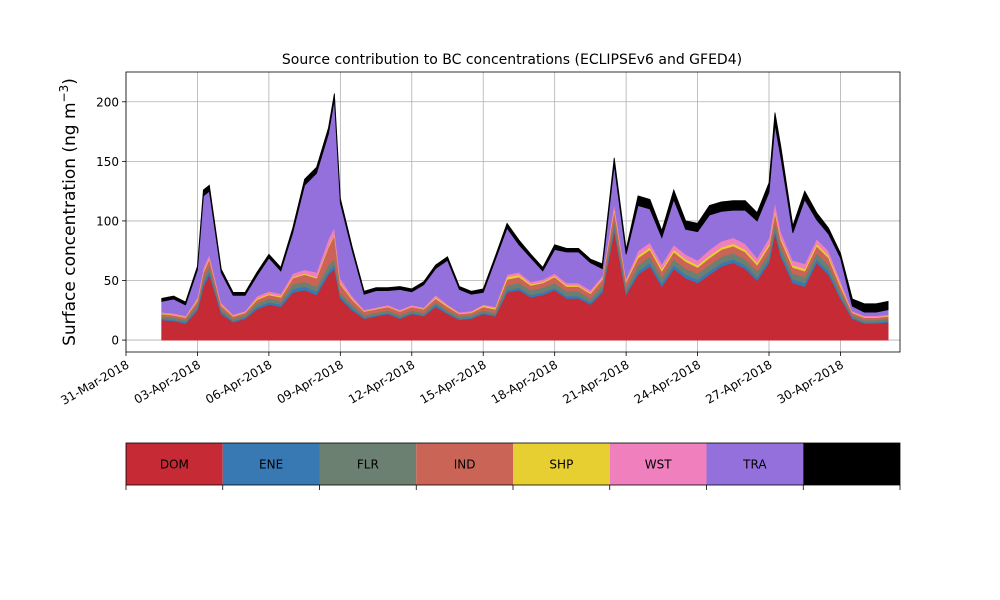 Image resolution: width=1000 pixels, height=600 pixels. I want to click on legend-label-ene: ENE, so click(271, 465).